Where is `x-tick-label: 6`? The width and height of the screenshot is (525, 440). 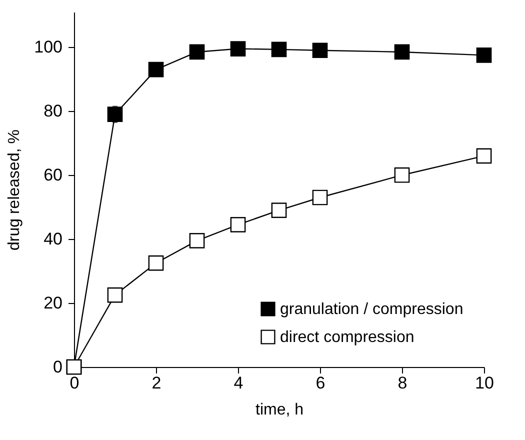
x-tick-label: 6 is located at coordinates (321, 383).